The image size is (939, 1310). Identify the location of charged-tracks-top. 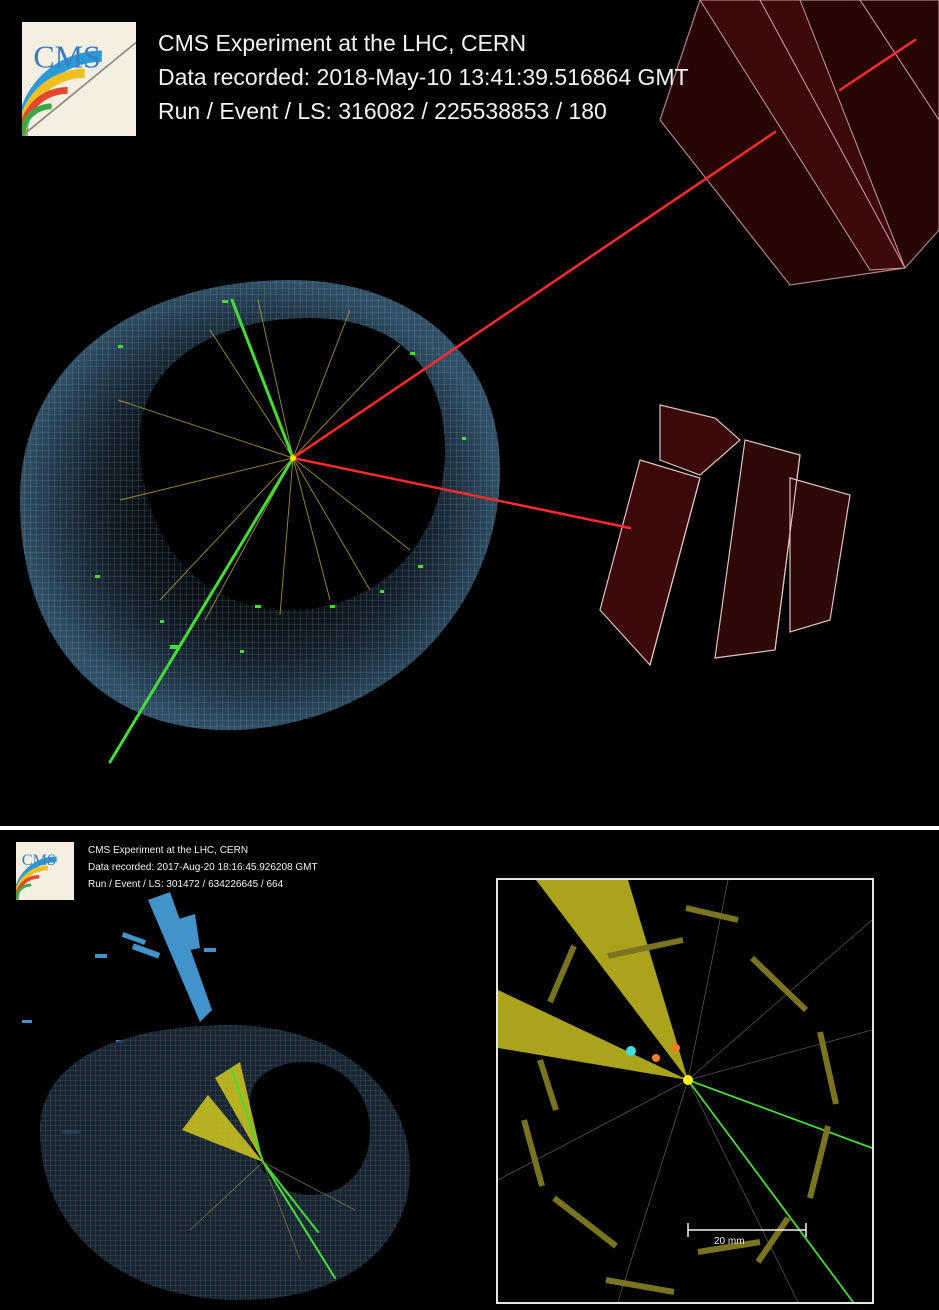
(264, 460).